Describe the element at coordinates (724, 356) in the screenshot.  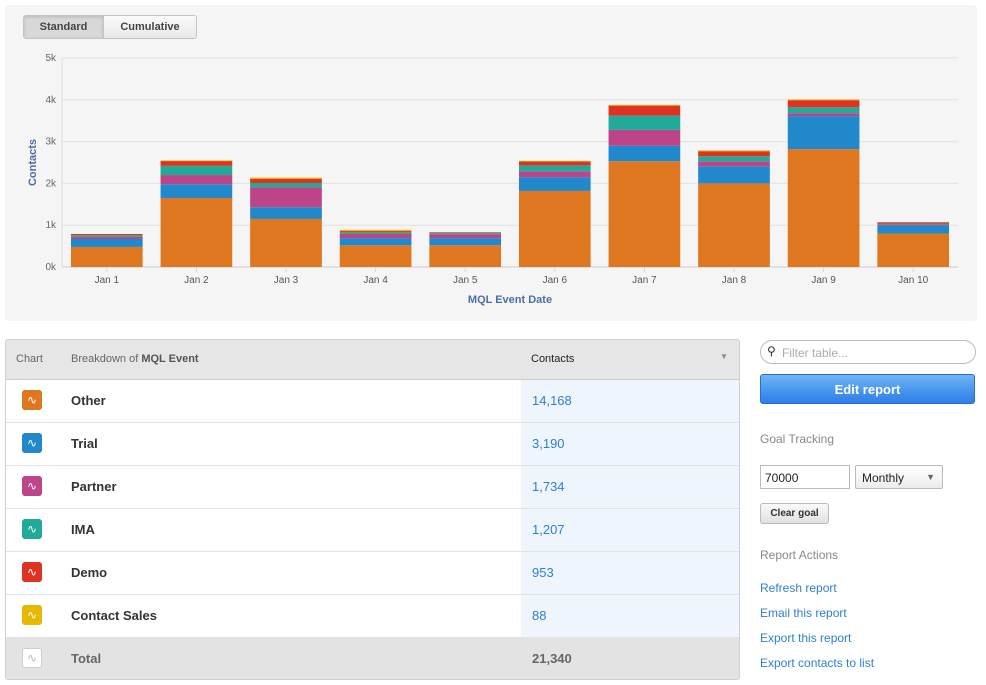
I see `sort-caret-icon: ▼` at that location.